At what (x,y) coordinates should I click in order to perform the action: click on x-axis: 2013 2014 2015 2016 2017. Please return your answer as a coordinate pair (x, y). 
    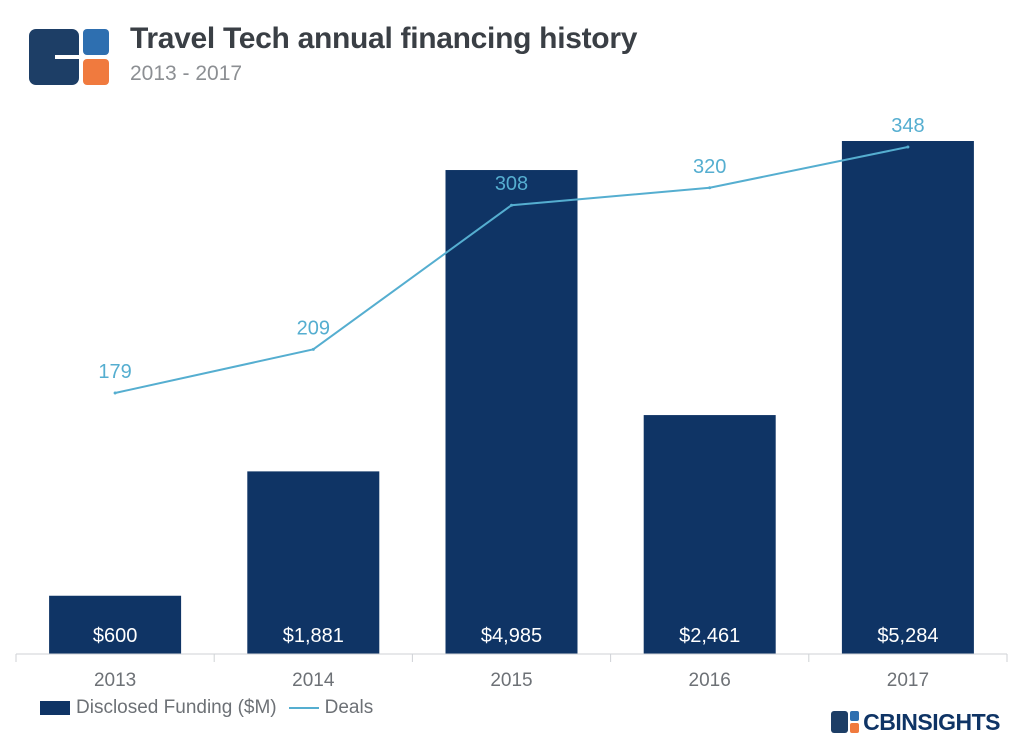
    Looking at the image, I should click on (511, 672).